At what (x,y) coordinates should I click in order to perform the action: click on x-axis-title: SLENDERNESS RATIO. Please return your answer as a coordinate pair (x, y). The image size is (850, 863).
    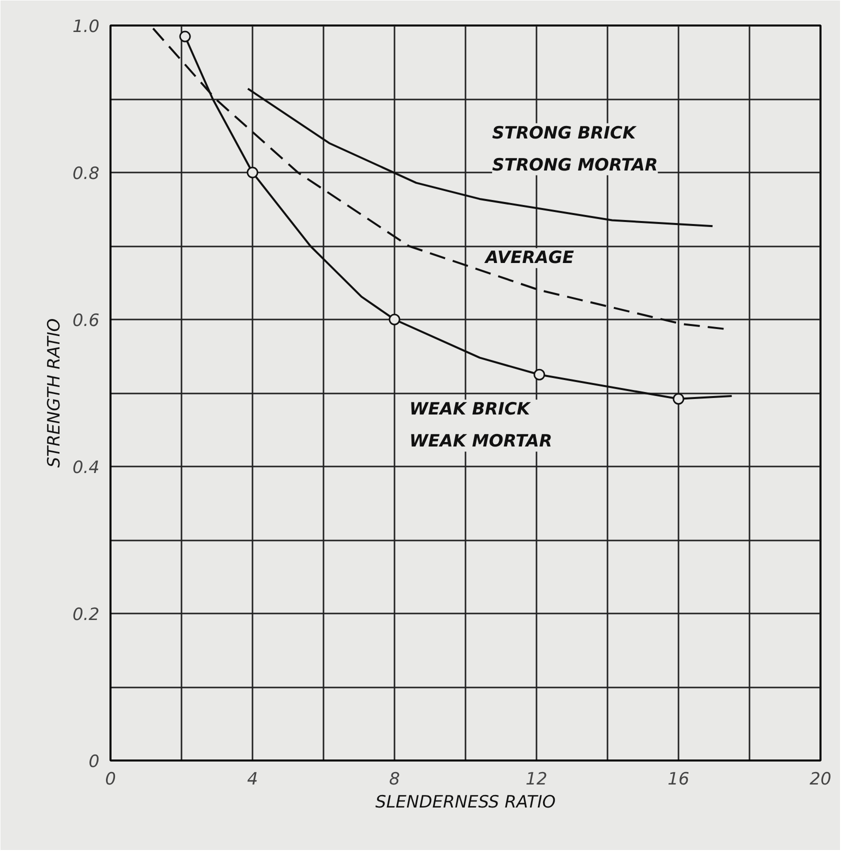
    Looking at the image, I should click on (465, 802).